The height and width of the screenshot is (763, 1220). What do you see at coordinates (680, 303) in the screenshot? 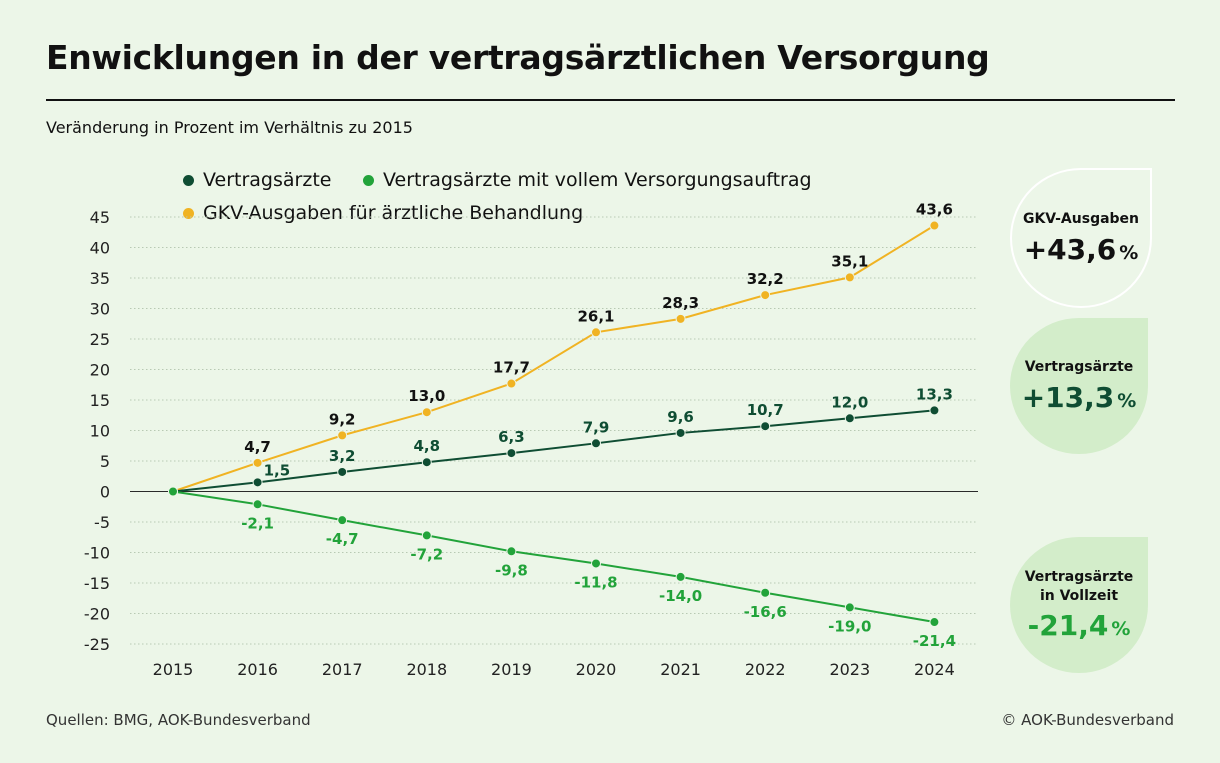
I see `data-label-gkv-2021: 28,3` at bounding box center [680, 303].